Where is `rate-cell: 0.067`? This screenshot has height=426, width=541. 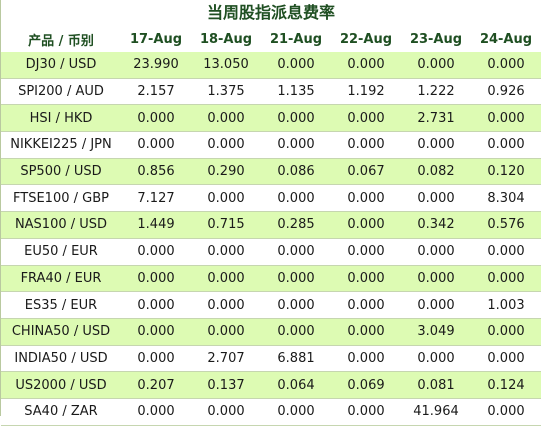 rate-cell: 0.067 is located at coordinates (366, 172).